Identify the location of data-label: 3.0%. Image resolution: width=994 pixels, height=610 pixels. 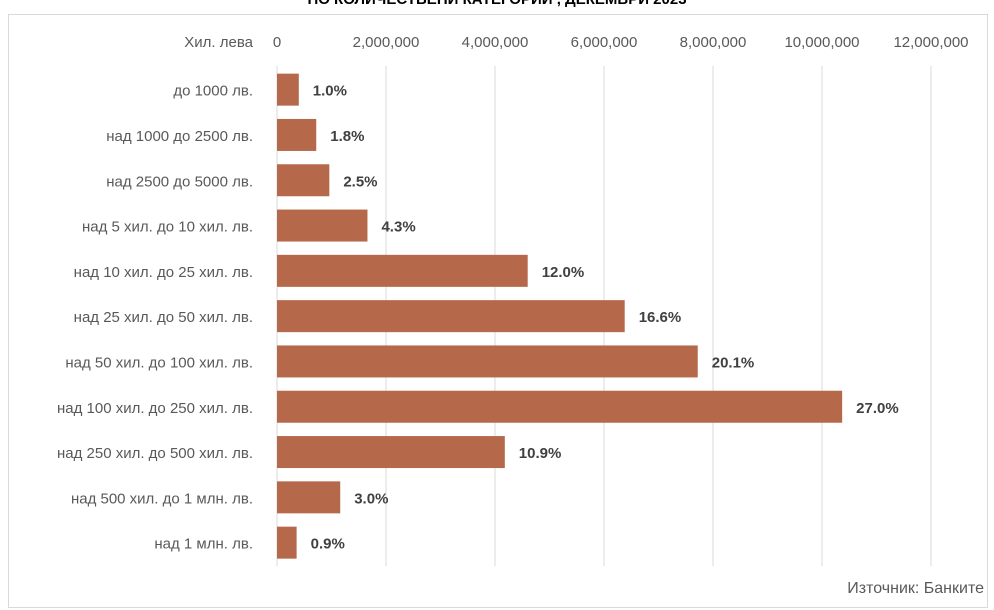
(371, 498).